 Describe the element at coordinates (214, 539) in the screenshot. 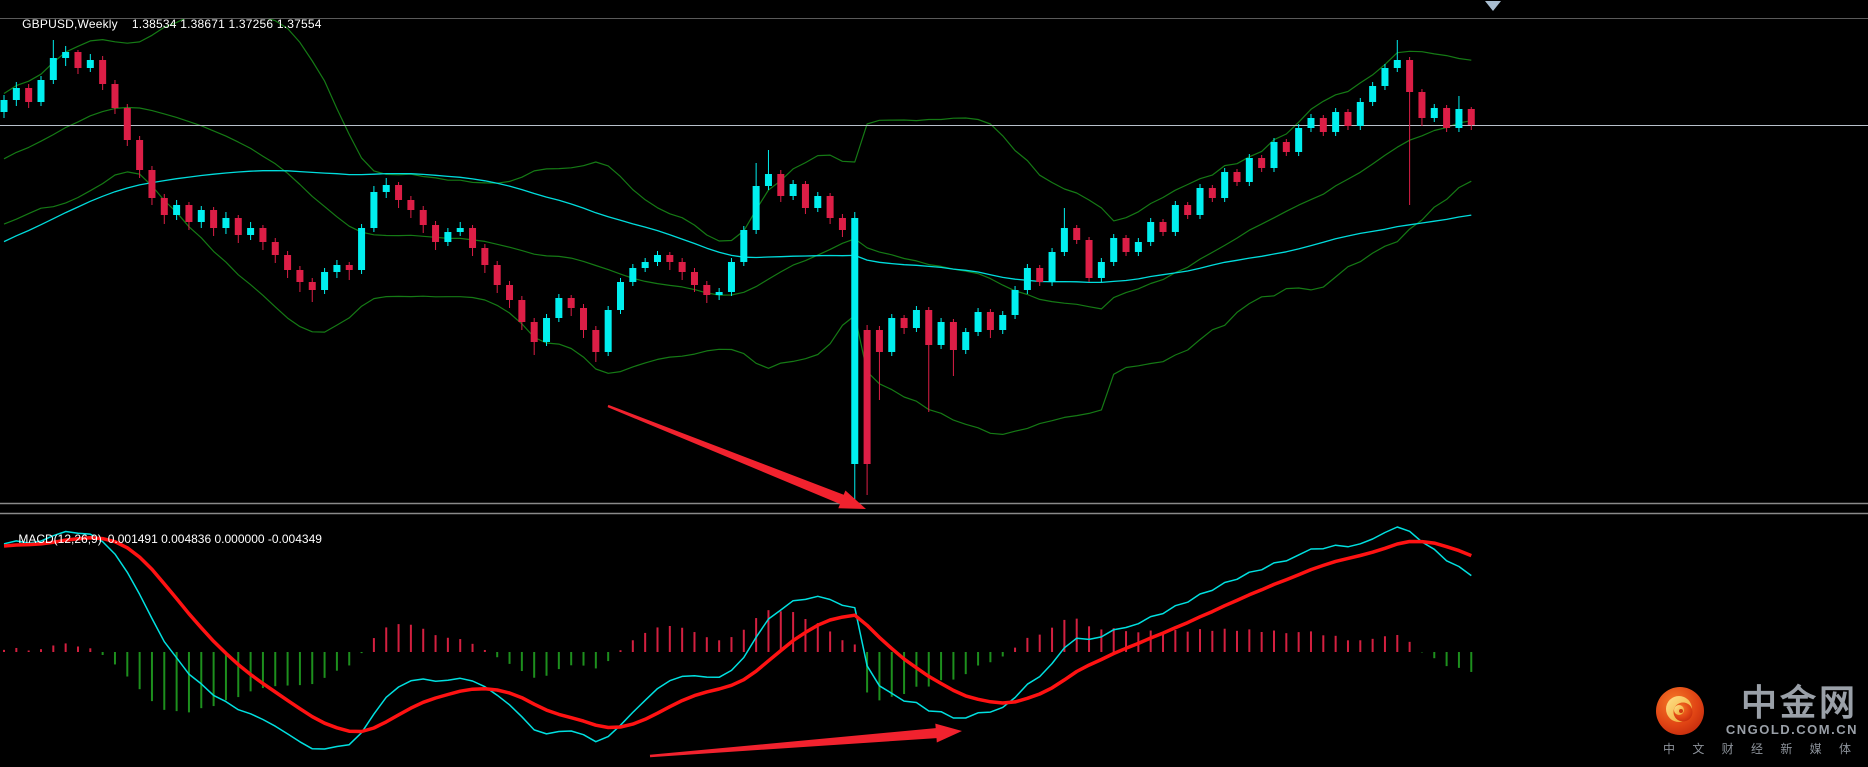

I see `macd-values: 0.001491 0.004836 0.000000 -0.004349` at that location.